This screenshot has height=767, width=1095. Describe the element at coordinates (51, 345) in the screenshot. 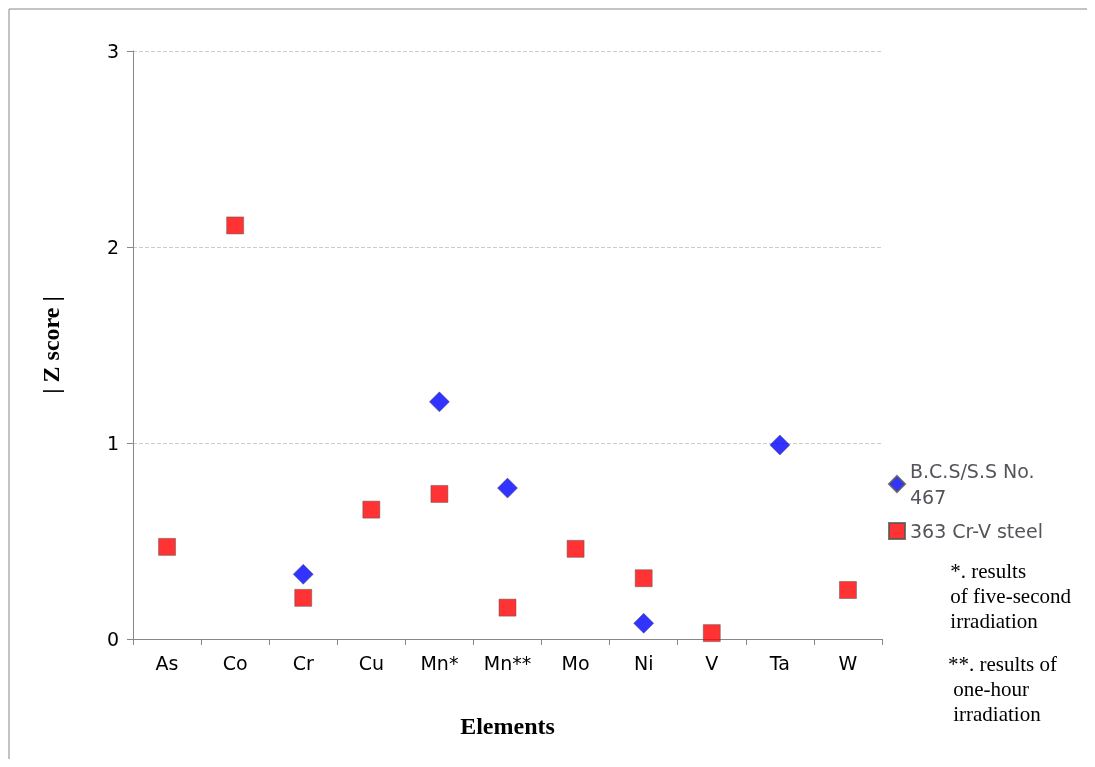

I see `y-axis-title: | Z score |` at that location.